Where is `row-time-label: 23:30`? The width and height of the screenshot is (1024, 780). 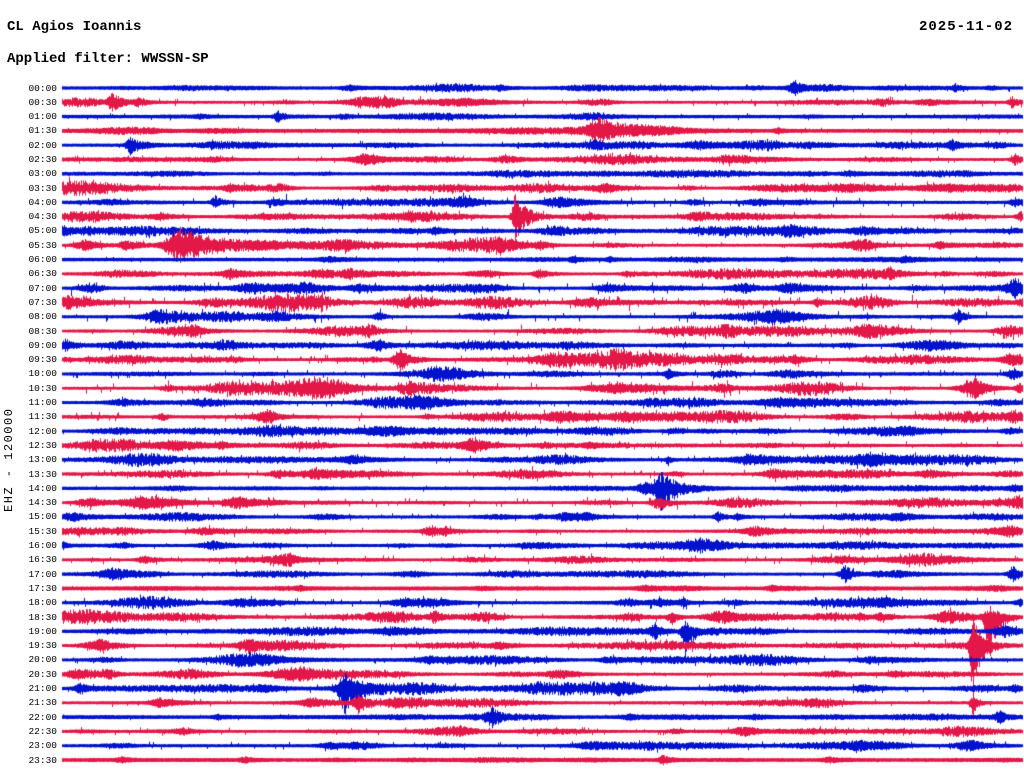
row-time-label: 23:30 is located at coordinates (42, 760).